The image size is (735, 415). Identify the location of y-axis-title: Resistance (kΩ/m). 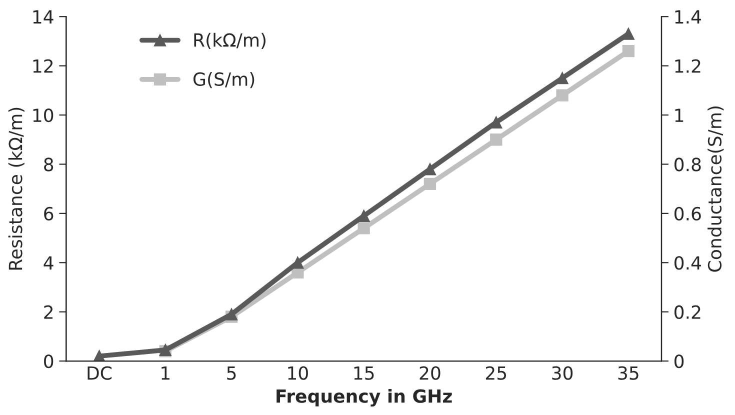
(16, 189).